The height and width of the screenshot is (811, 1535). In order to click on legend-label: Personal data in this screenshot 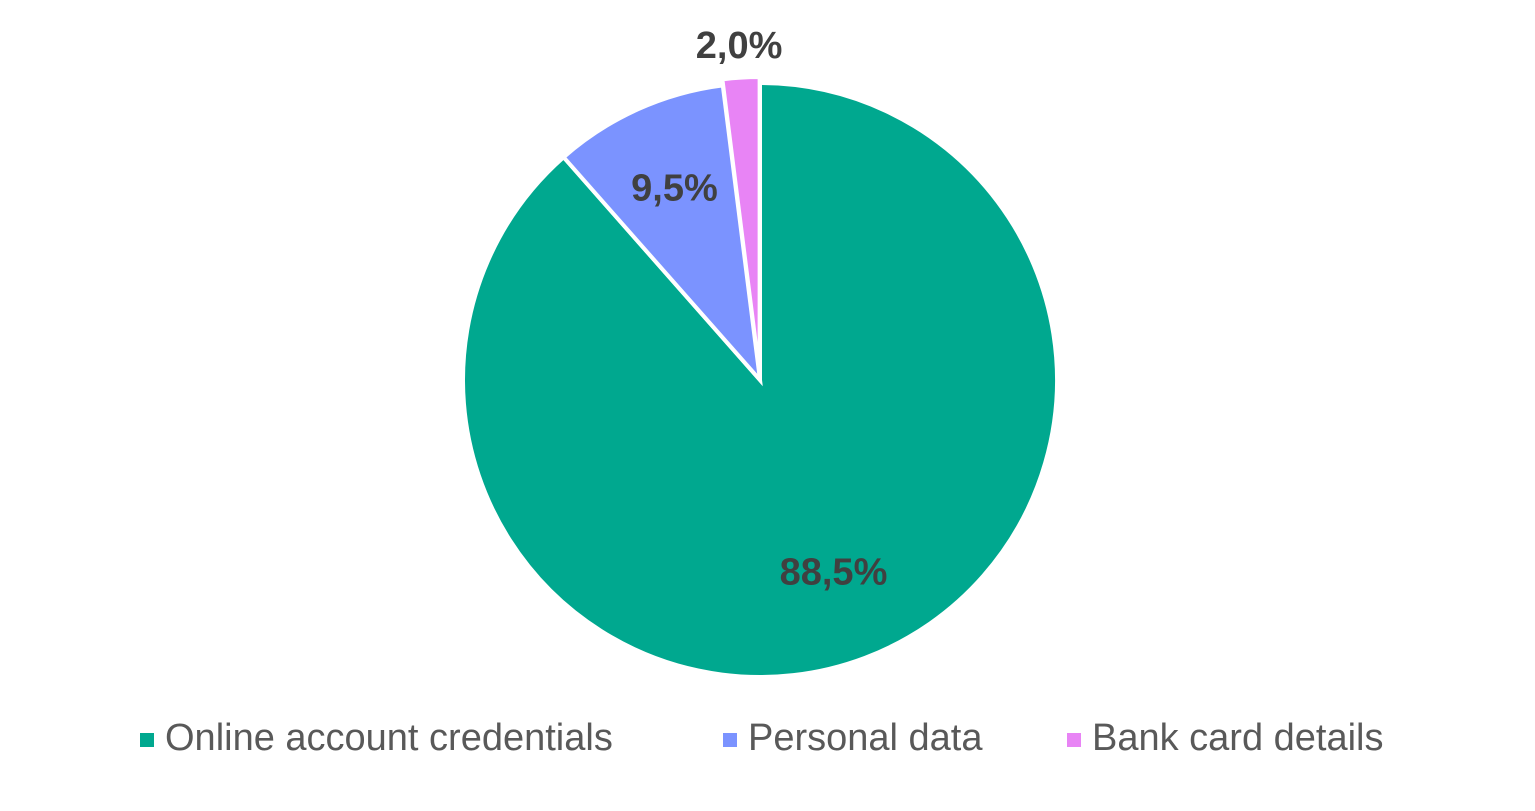, I will do `click(865, 738)`.